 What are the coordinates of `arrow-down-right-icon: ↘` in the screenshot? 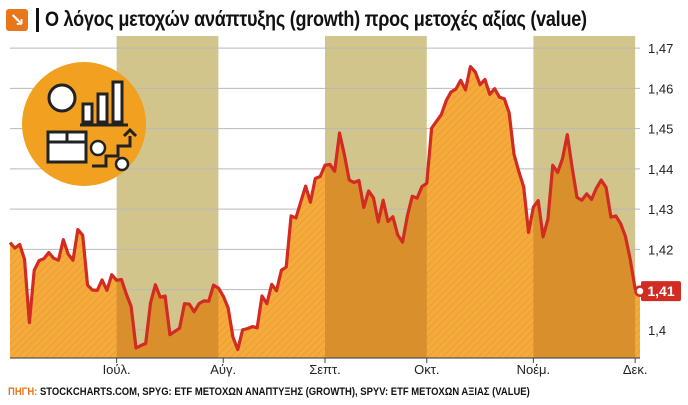 It's located at (17, 20).